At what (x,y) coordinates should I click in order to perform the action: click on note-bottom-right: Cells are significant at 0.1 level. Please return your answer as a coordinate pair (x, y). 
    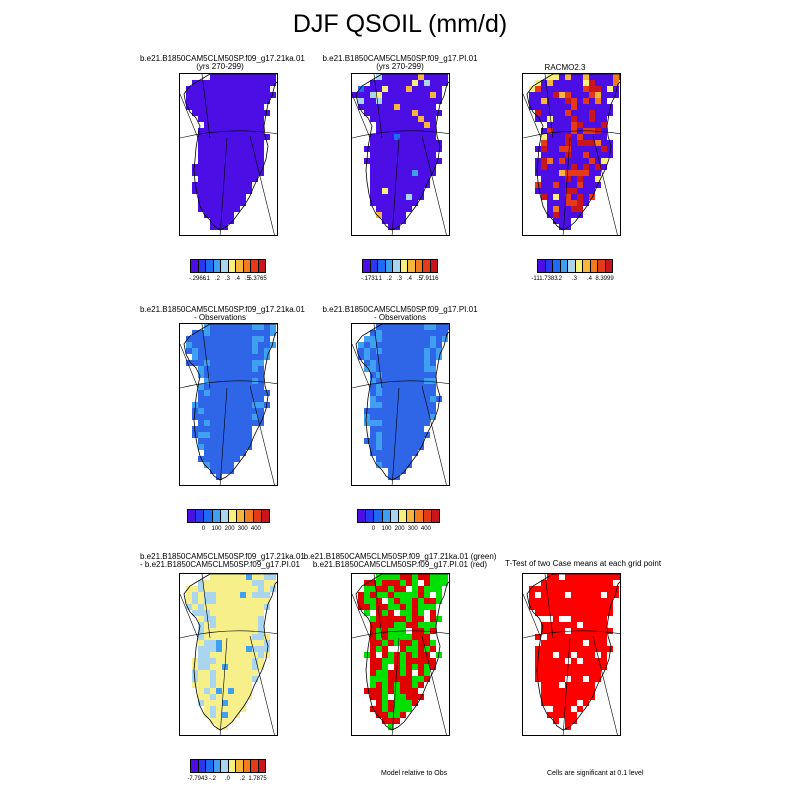
    Looking at the image, I should click on (595, 773).